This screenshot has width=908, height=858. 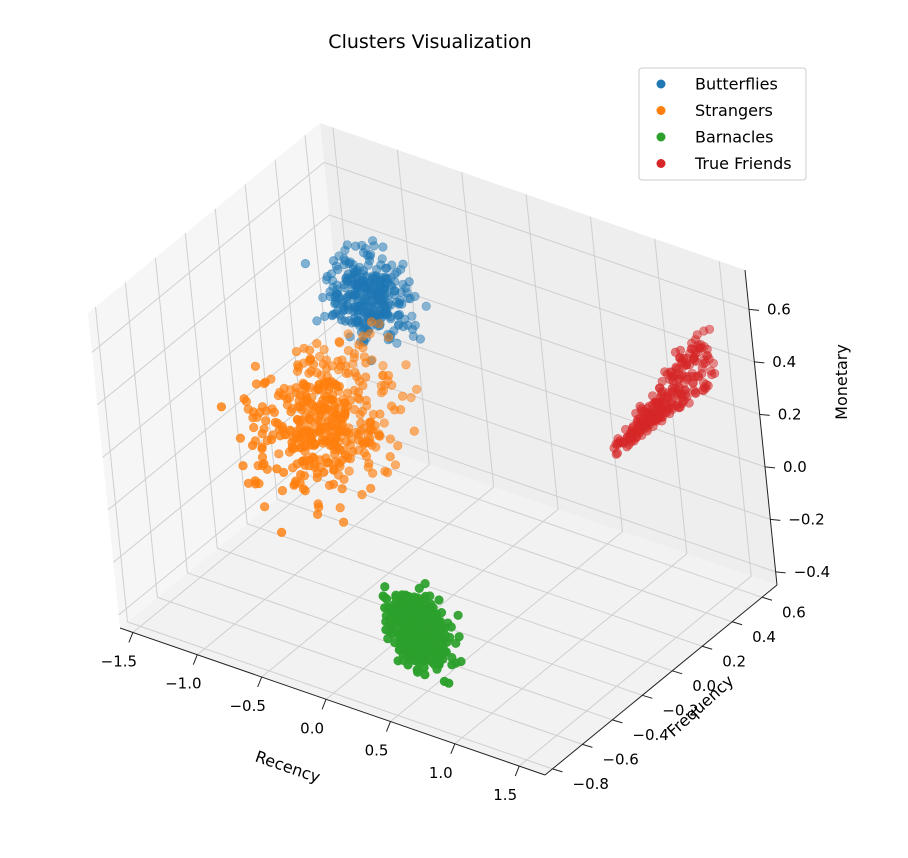 What do you see at coordinates (661, 84) in the screenshot?
I see `legend-marker` at bounding box center [661, 84].